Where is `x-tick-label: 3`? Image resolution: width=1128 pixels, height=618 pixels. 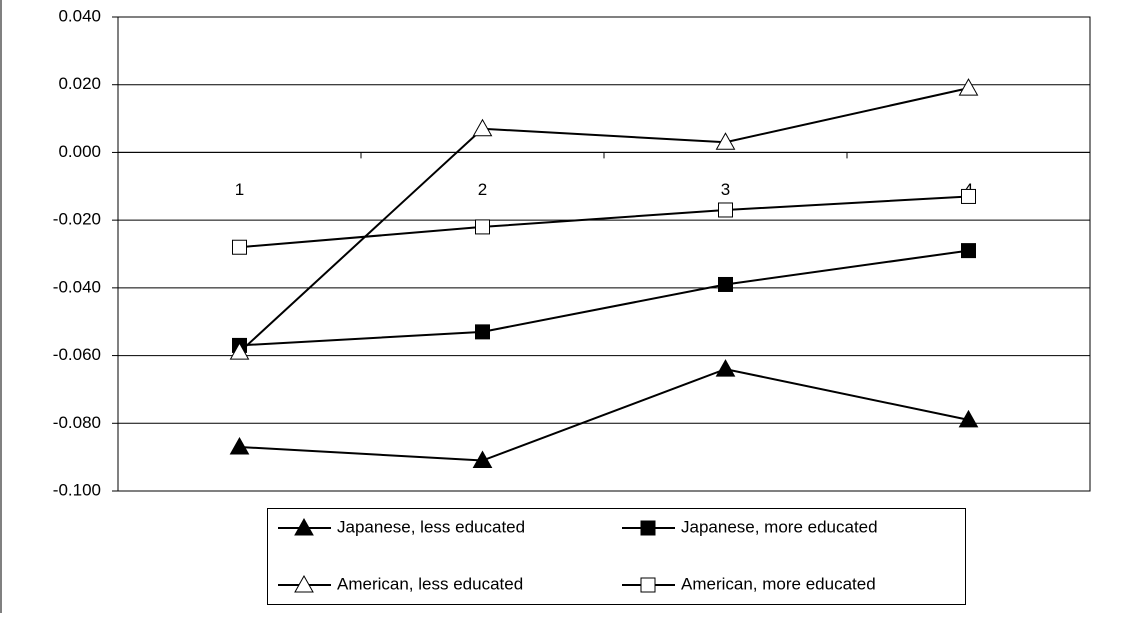
x-tick-label: 3 is located at coordinates (725, 189).